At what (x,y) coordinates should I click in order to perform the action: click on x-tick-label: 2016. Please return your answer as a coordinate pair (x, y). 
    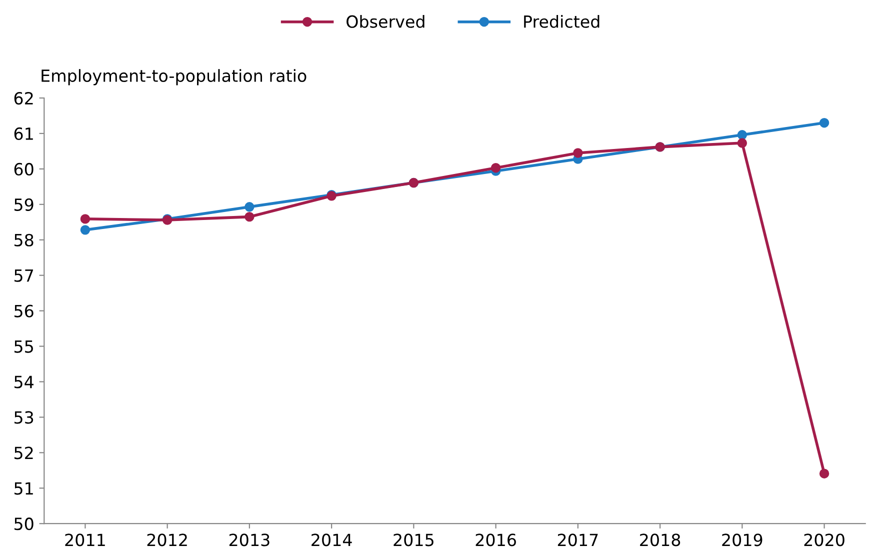
    Looking at the image, I should click on (496, 540).